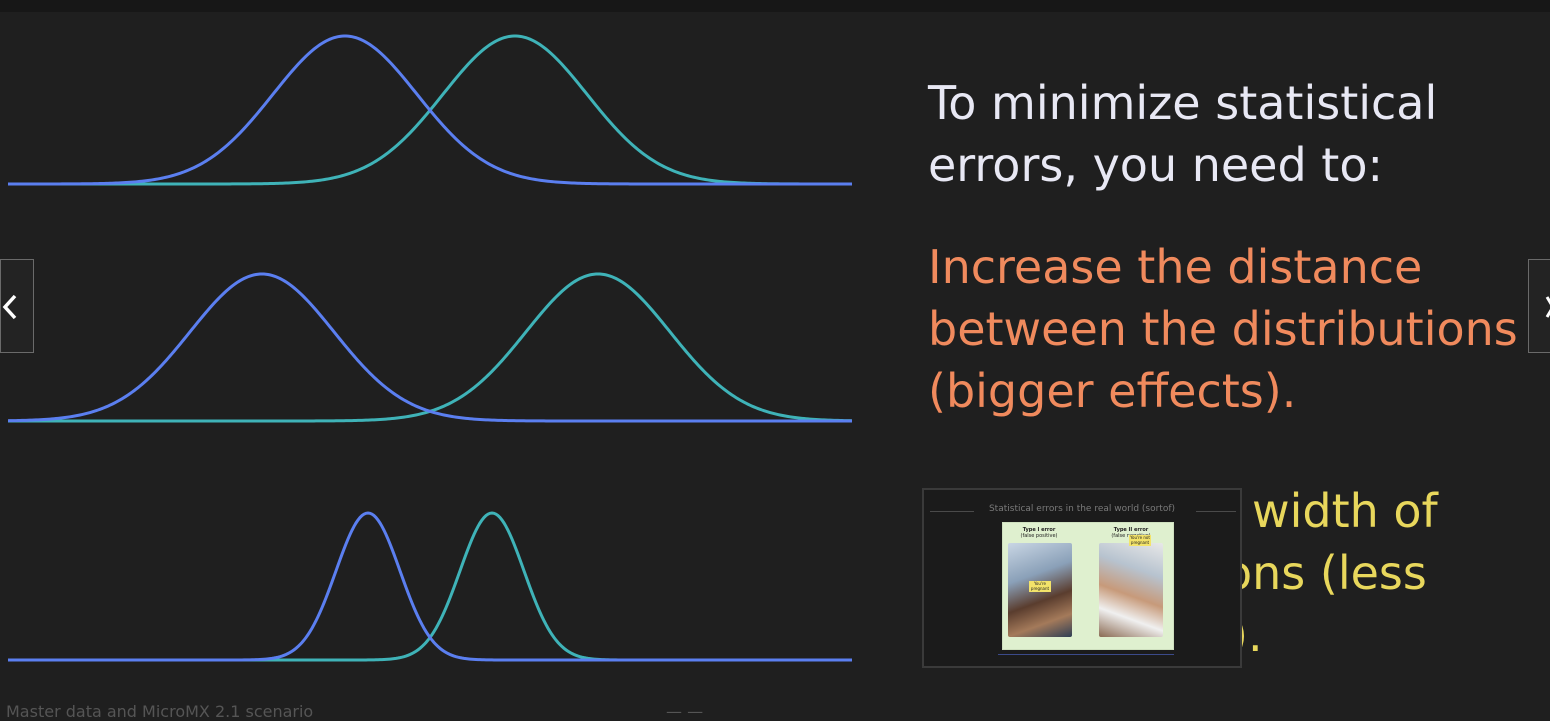 This screenshot has height=721, width=1550. Describe the element at coordinates (160, 711) in the screenshot. I see `footer-caption: Master data and MicroMX 2.1 scenario` at that location.